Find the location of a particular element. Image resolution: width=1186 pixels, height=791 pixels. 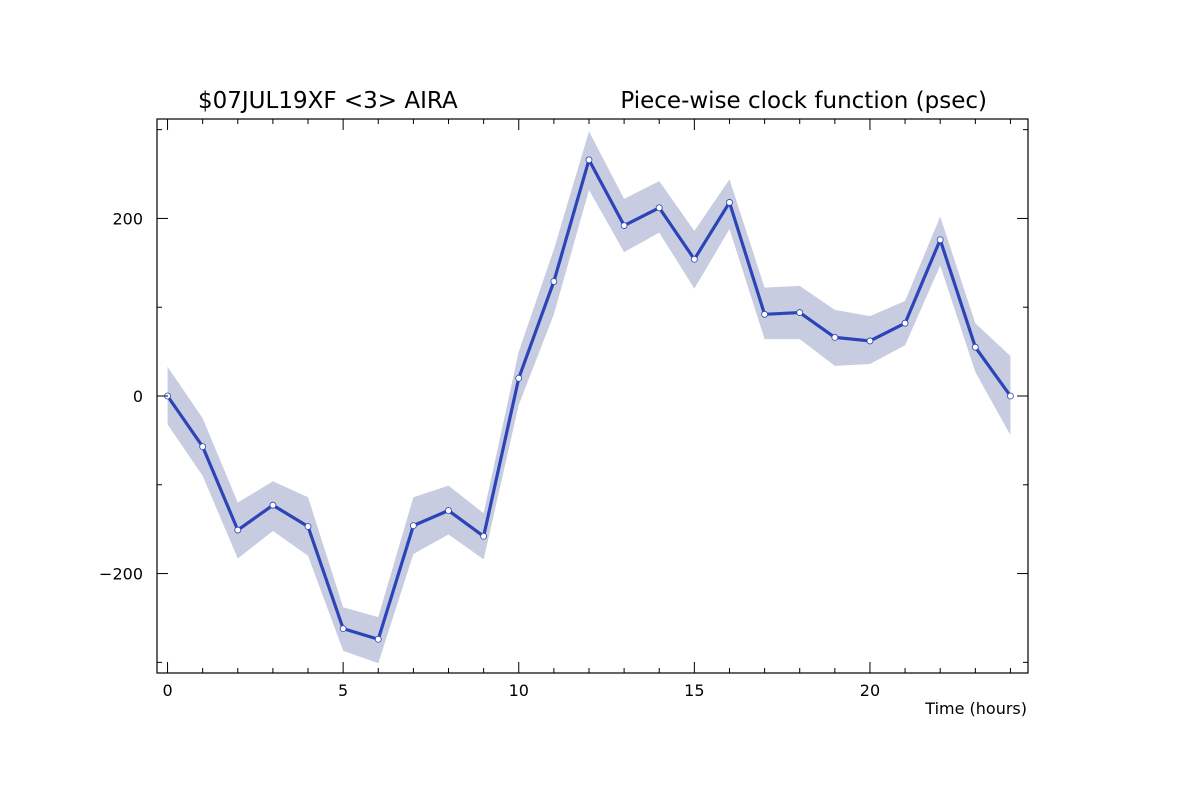

y-tick-label: 0 is located at coordinates (138, 396).